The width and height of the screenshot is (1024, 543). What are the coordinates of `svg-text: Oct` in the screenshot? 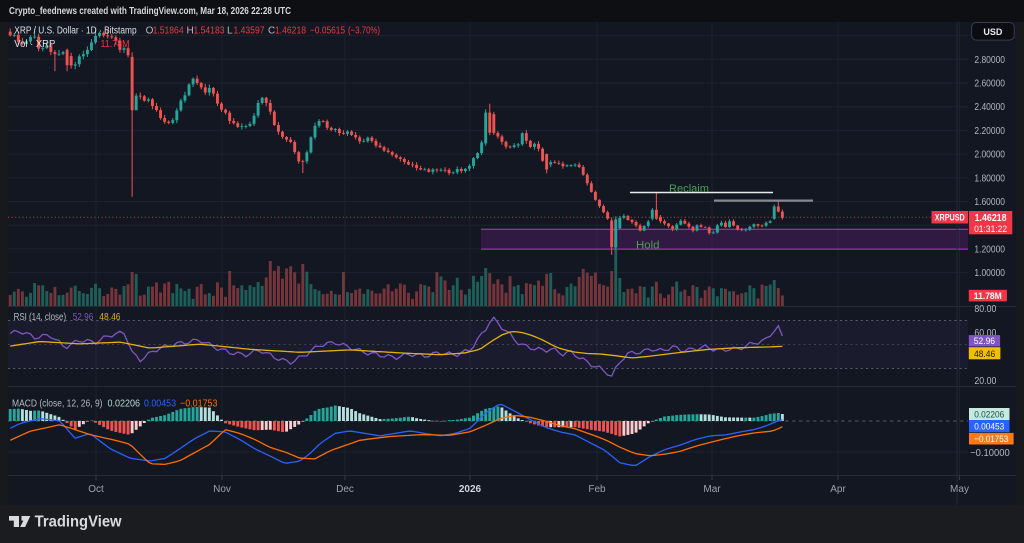 It's located at (96, 489).